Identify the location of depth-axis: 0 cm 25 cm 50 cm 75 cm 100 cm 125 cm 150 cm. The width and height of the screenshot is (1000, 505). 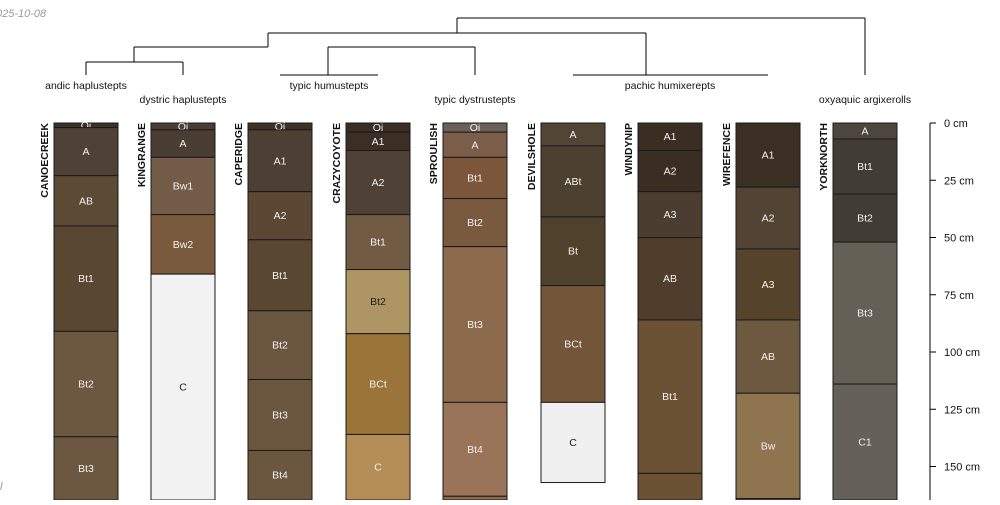
(954, 309).